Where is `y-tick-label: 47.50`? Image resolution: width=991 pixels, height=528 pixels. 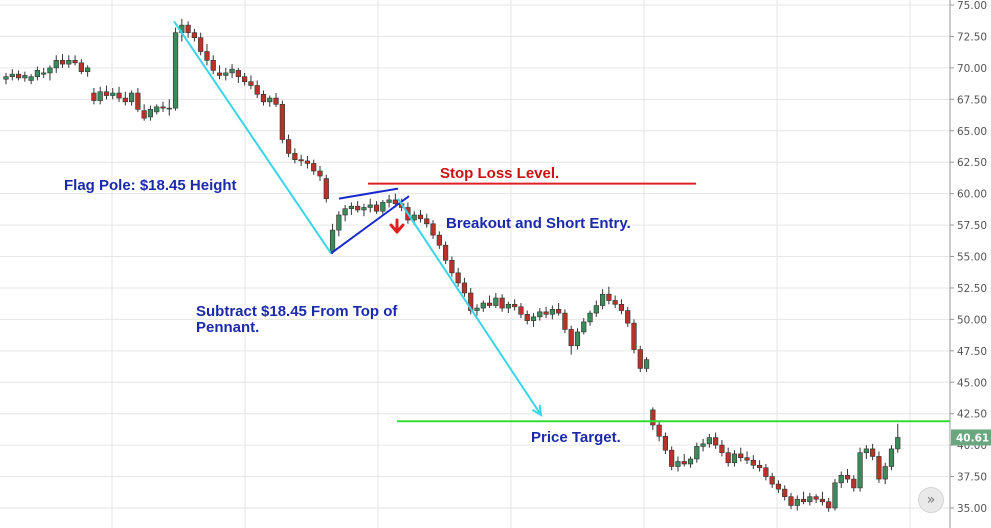 y-tick-label: 47.50 is located at coordinates (972, 352).